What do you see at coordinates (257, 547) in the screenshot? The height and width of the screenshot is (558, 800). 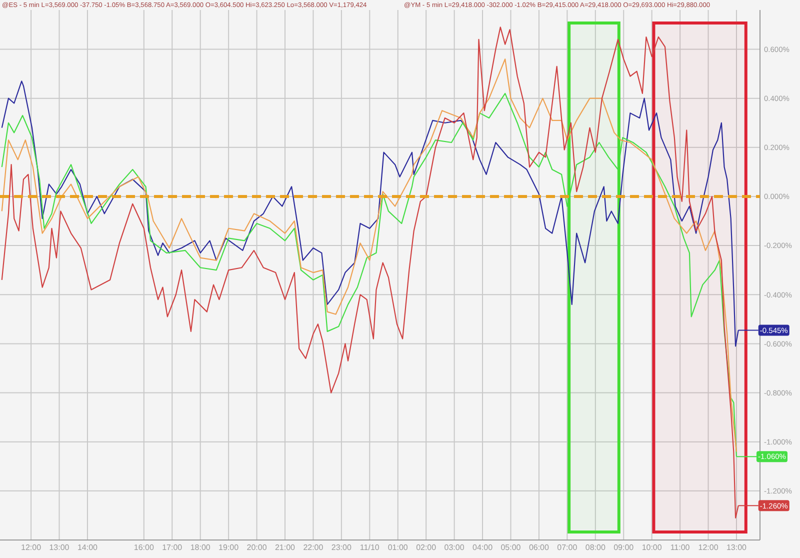 I see `x-tick-label: 20:00` at bounding box center [257, 547].